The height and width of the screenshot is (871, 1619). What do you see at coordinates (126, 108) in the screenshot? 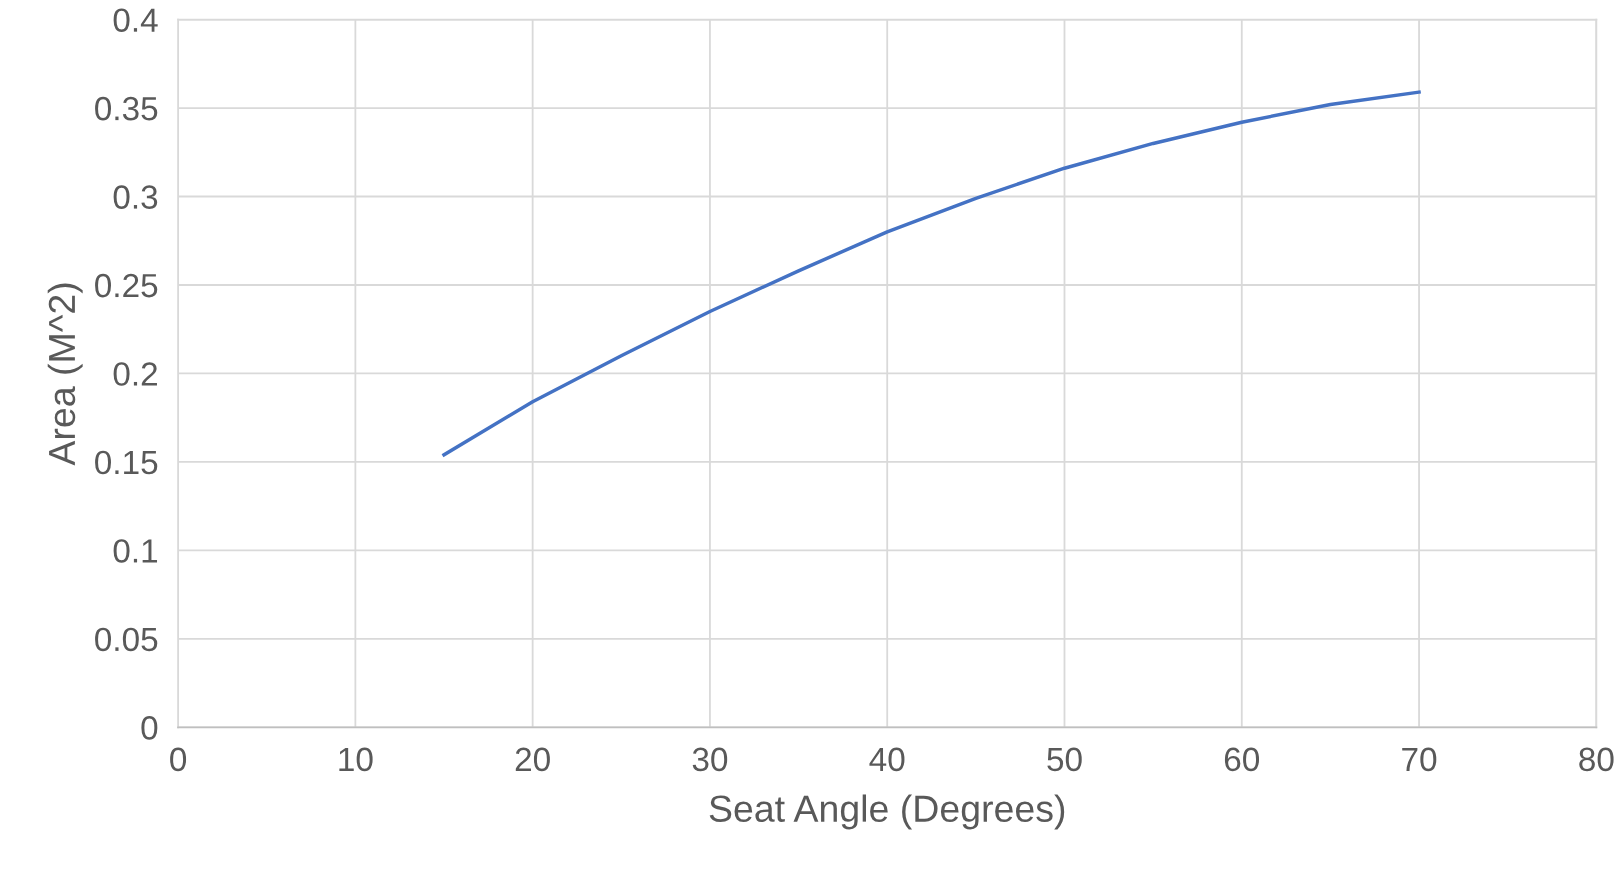
I see `y-tick-label: 0.35` at bounding box center [126, 108].